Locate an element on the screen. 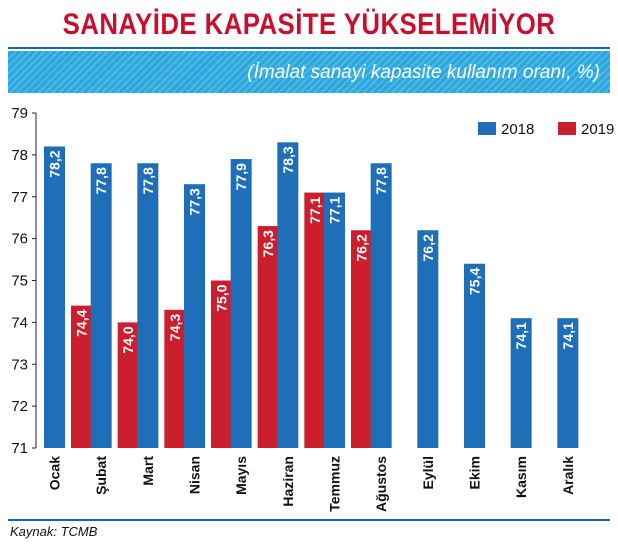 This screenshot has width=618, height=545. y-tick-label: 79 is located at coordinates (19, 113).